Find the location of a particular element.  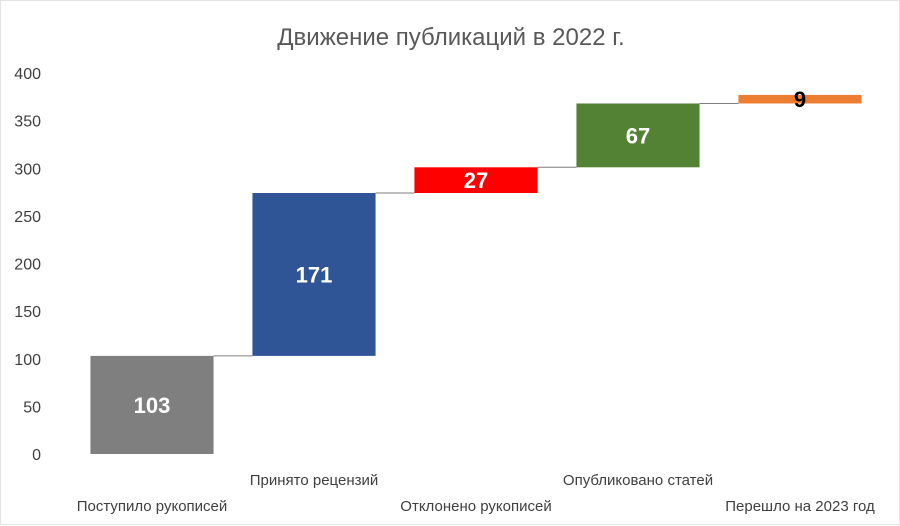

data-label: 9 is located at coordinates (800, 99).